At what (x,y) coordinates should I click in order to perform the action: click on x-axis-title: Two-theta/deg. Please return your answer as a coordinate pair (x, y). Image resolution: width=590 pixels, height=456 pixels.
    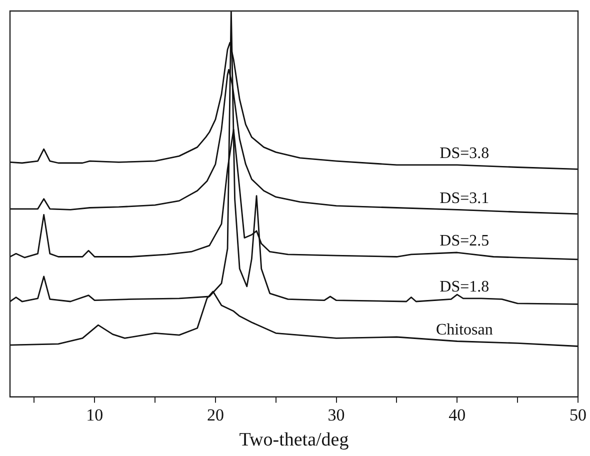
    Looking at the image, I should click on (294, 440).